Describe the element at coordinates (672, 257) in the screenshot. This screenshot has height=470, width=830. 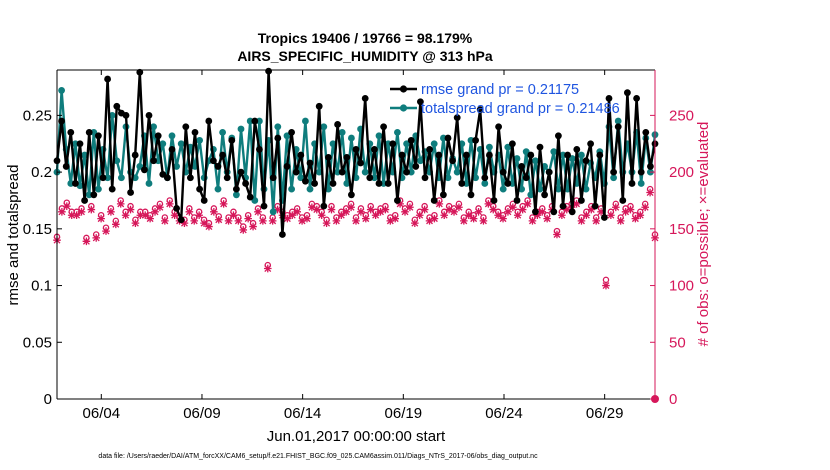
I see `right-axis-ticks: 0 50 100 150 200 250` at that location.